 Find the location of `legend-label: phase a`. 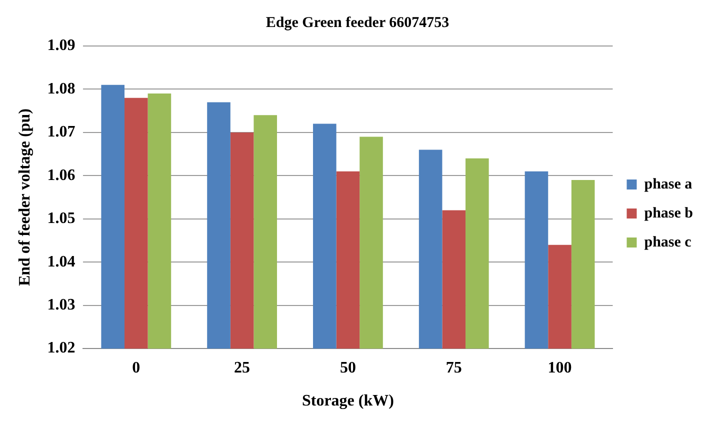

legend-label: phase a is located at coordinates (668, 184).